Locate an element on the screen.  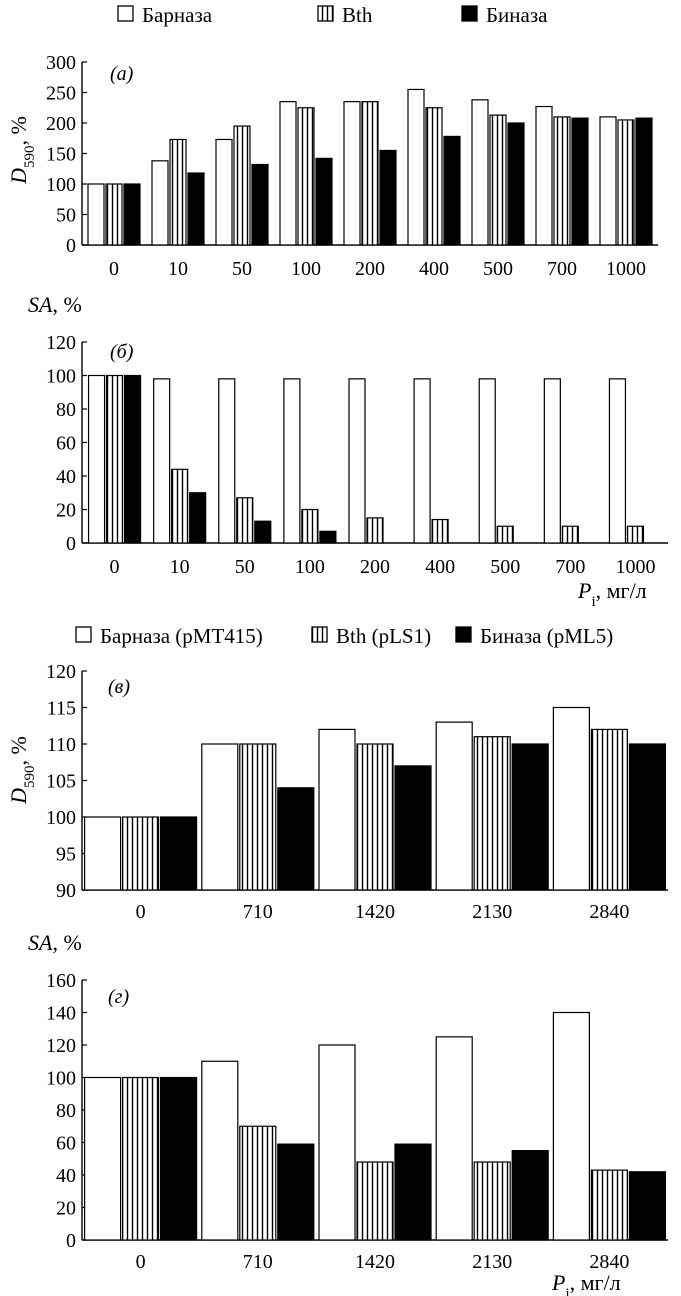
x-tick-label-1-0: 0 is located at coordinates (115, 567).